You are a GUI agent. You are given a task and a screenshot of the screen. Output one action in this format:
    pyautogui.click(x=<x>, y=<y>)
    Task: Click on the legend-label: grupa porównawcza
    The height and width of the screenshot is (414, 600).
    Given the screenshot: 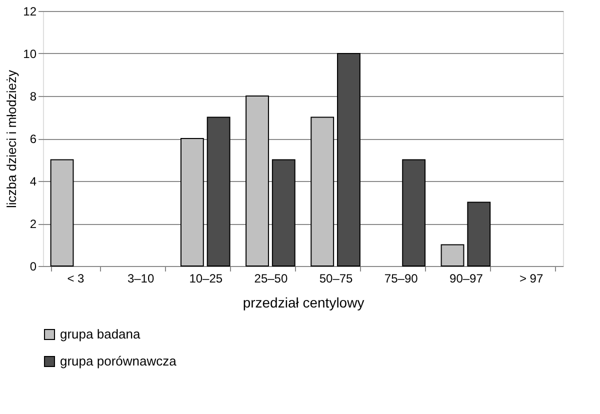 What is the action you would take?
    pyautogui.click(x=119, y=361)
    